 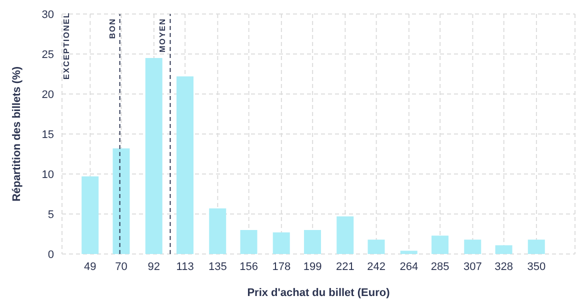 What do you see at coordinates (312, 266) in the screenshot?
I see `x-tick-label: 199` at bounding box center [312, 266].